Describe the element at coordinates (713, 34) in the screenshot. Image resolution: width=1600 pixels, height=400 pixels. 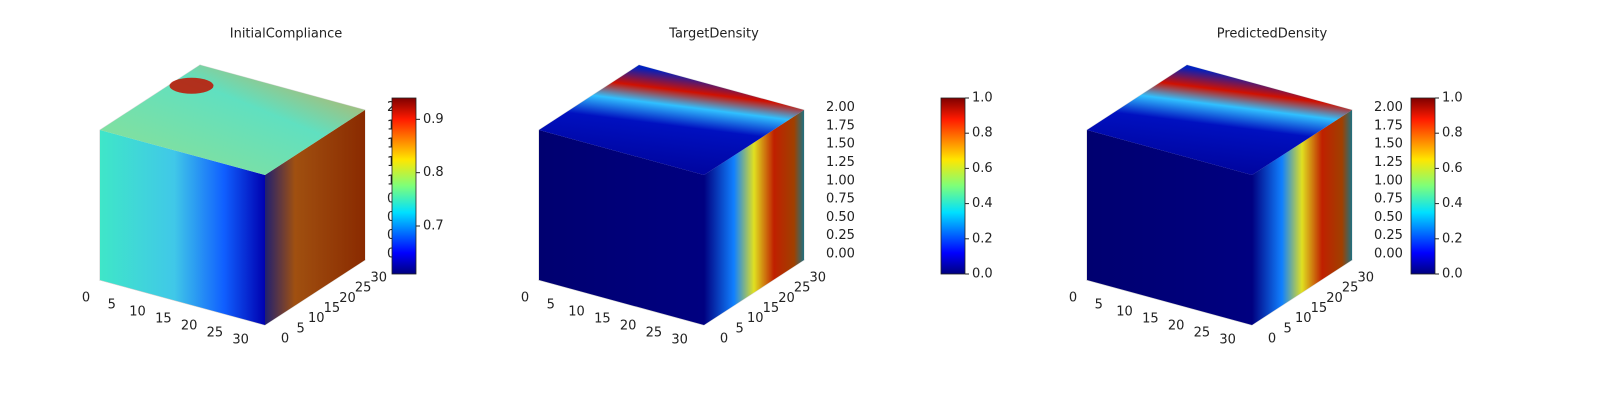
I see `subplot-title: TargetDensity` at that location.